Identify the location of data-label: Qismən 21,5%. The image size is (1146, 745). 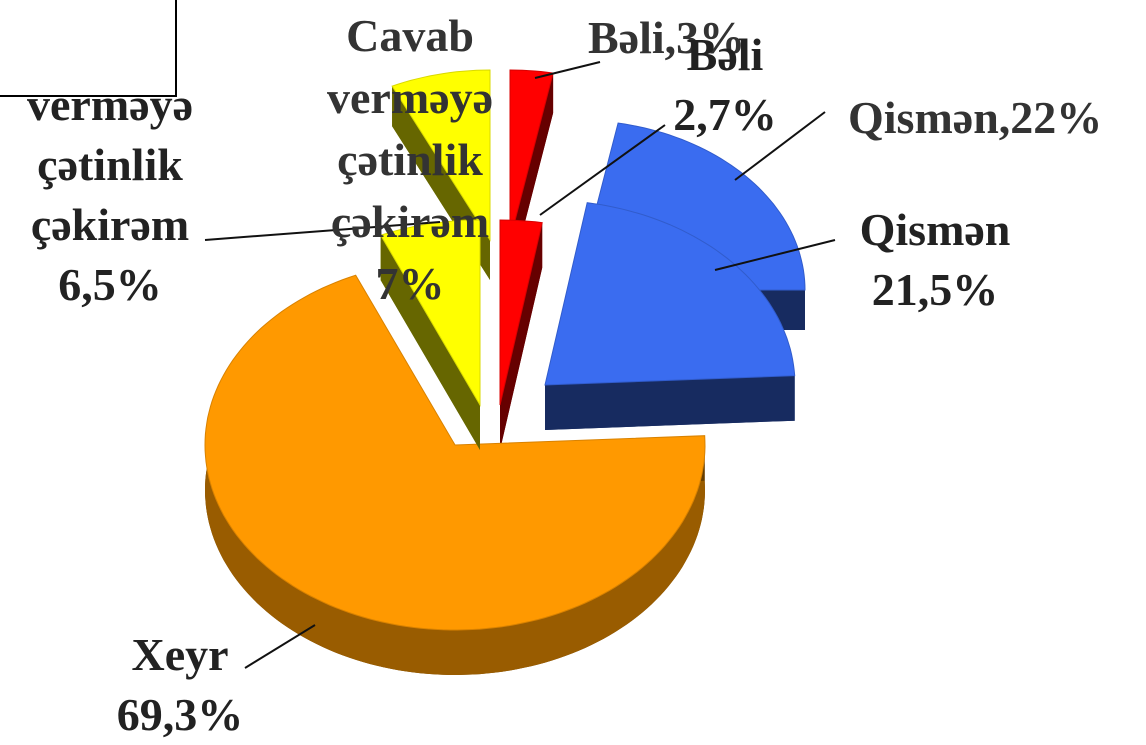
(935, 260).